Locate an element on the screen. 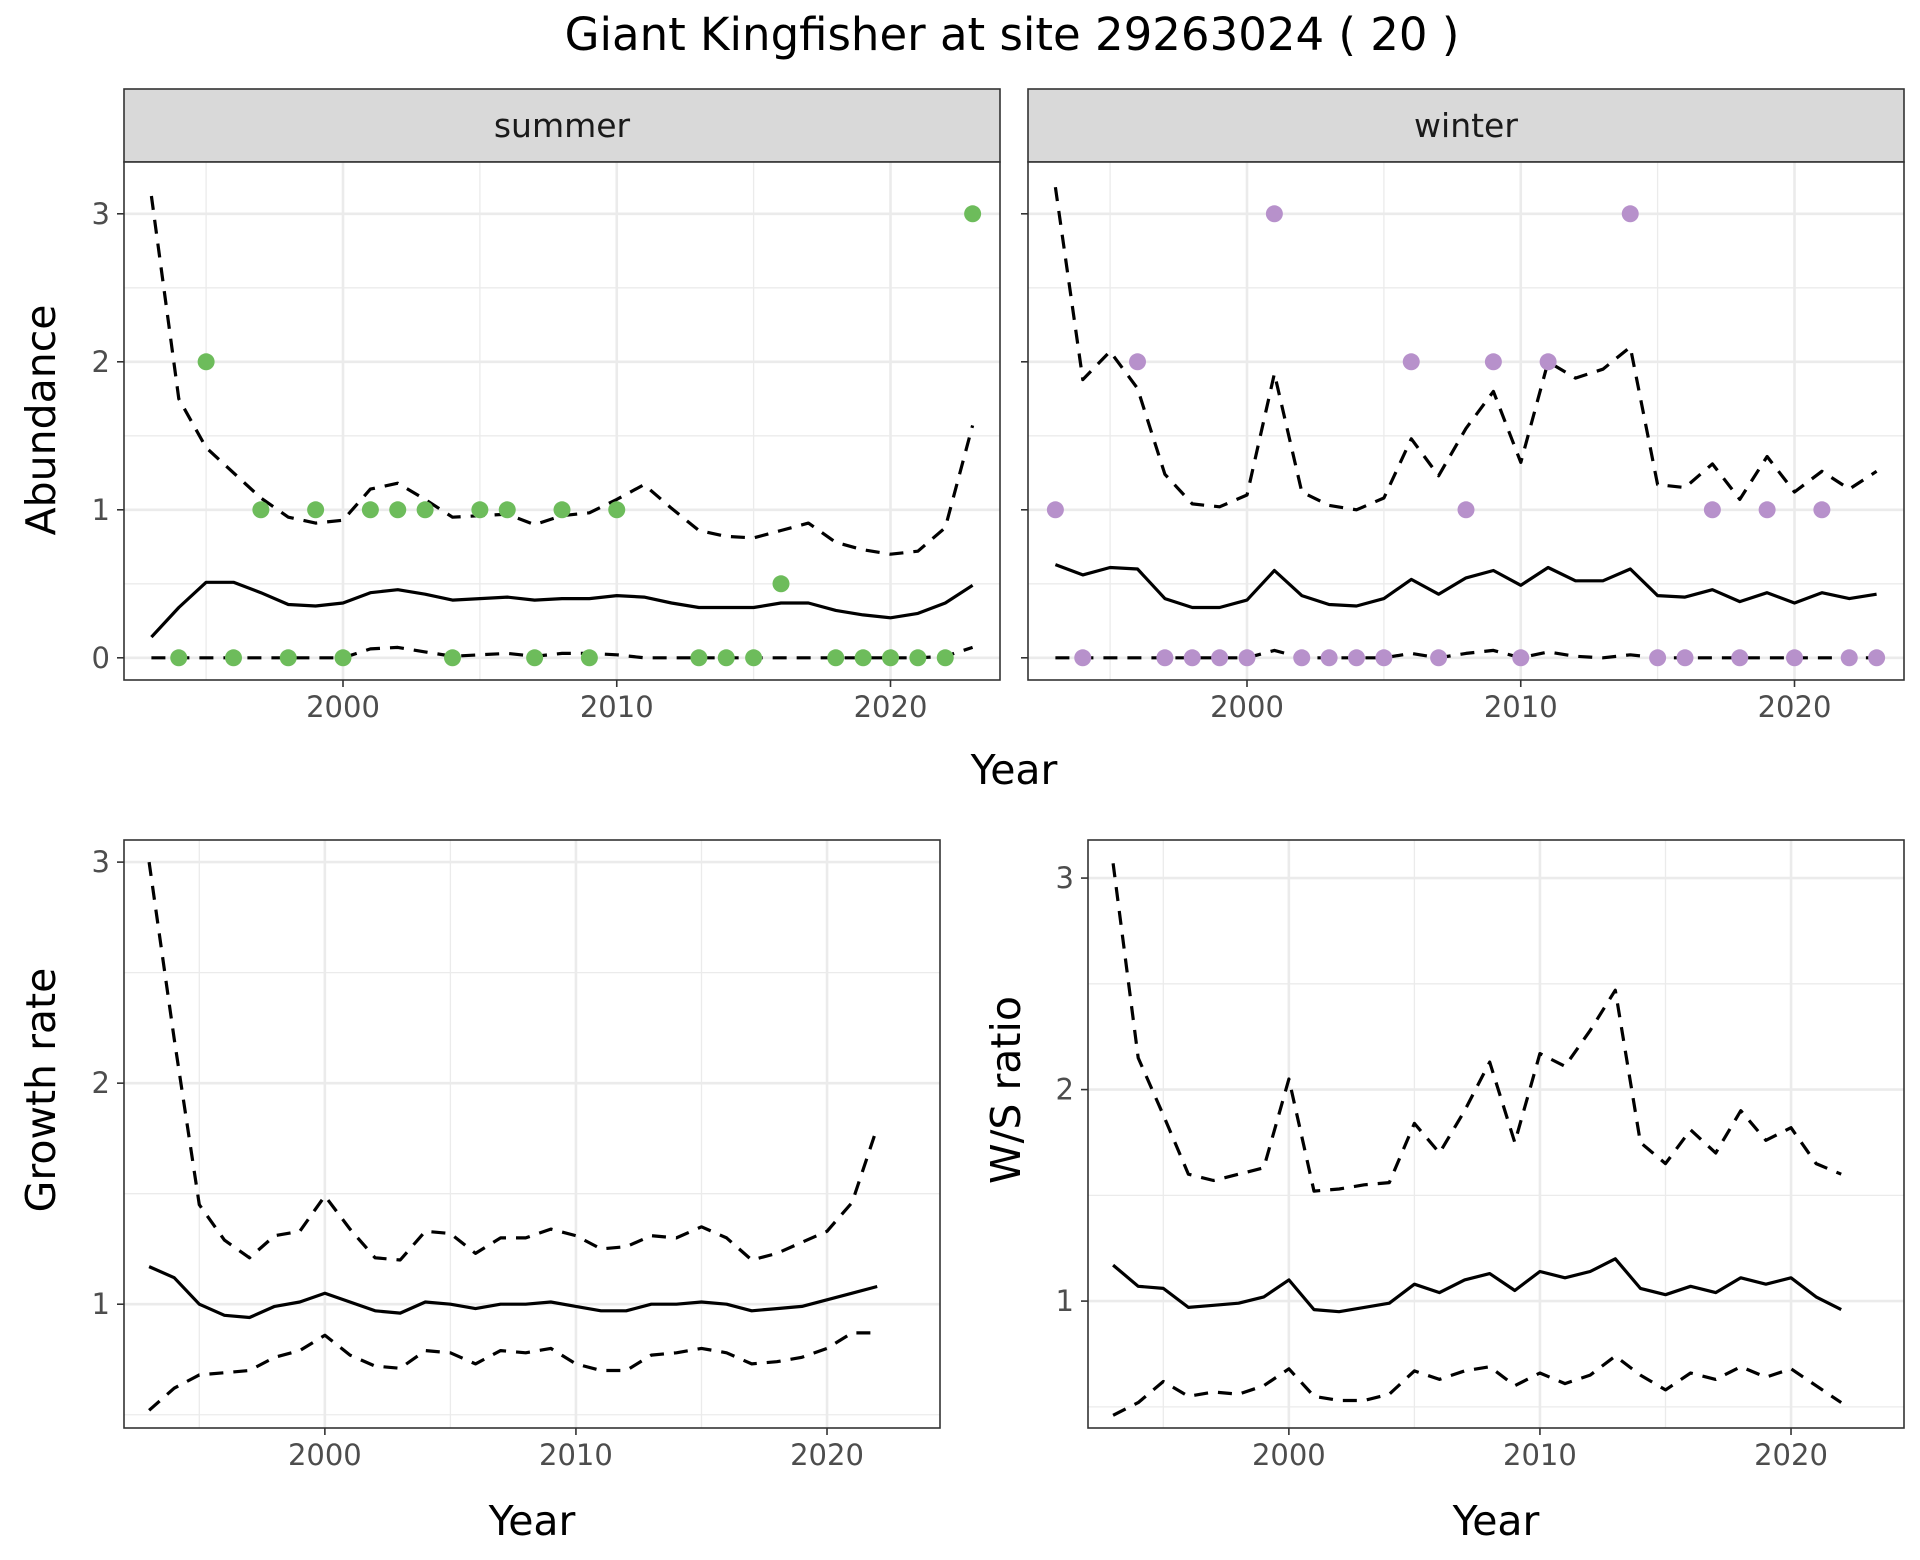 This screenshot has width=1920, height=1560. strip-winter is located at coordinates (1466, 125).